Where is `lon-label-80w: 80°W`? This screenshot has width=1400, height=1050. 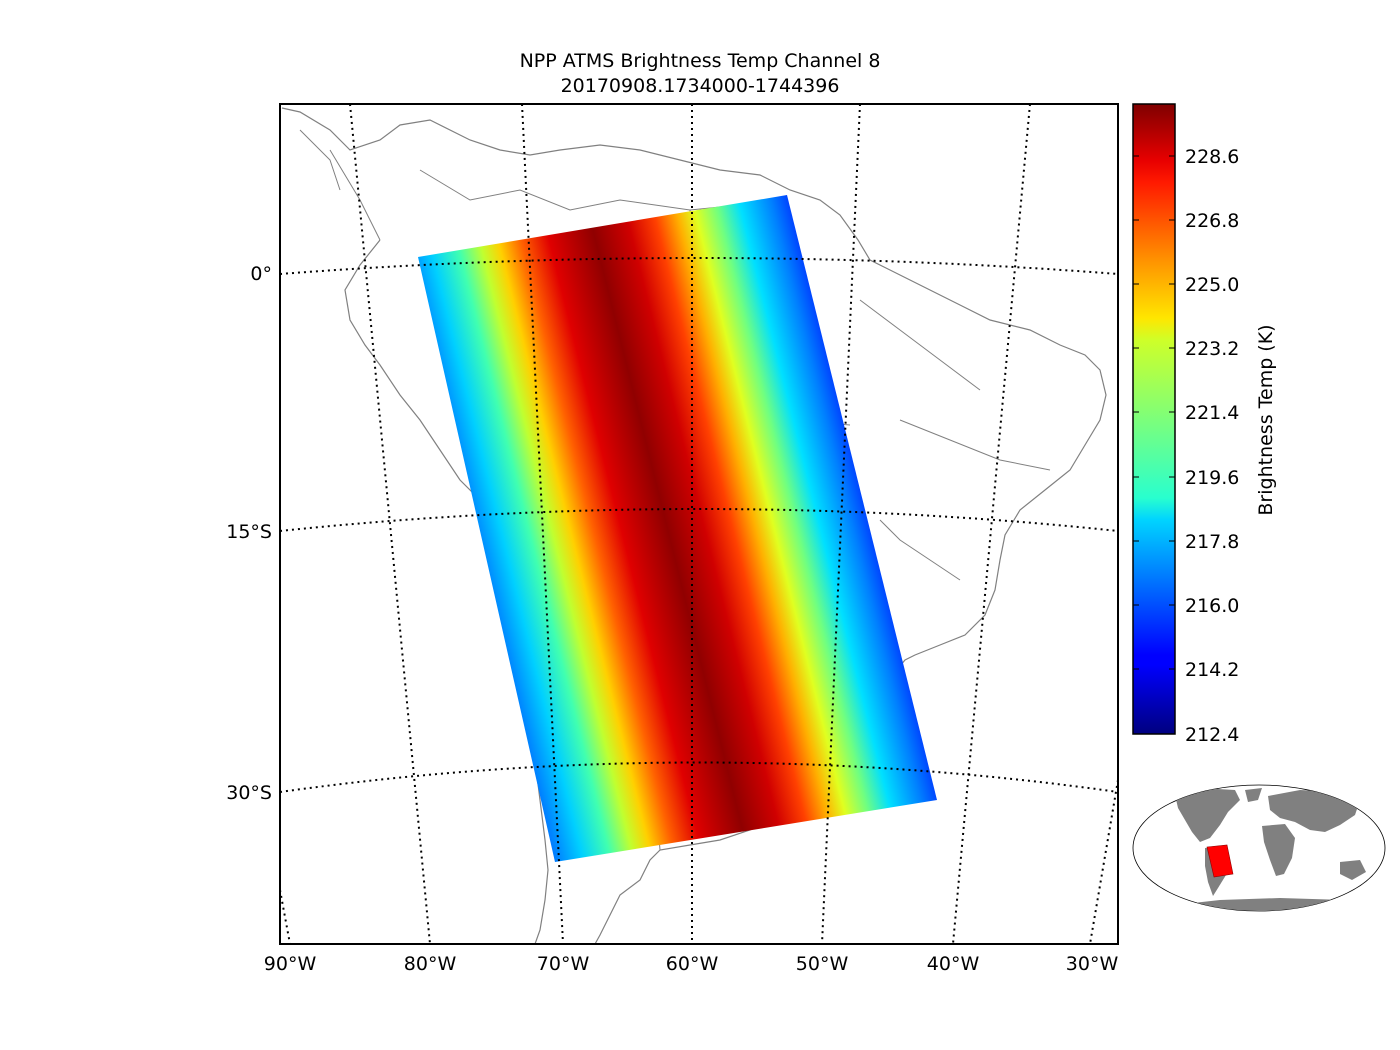 lon-label-80w: 80°W is located at coordinates (430, 964).